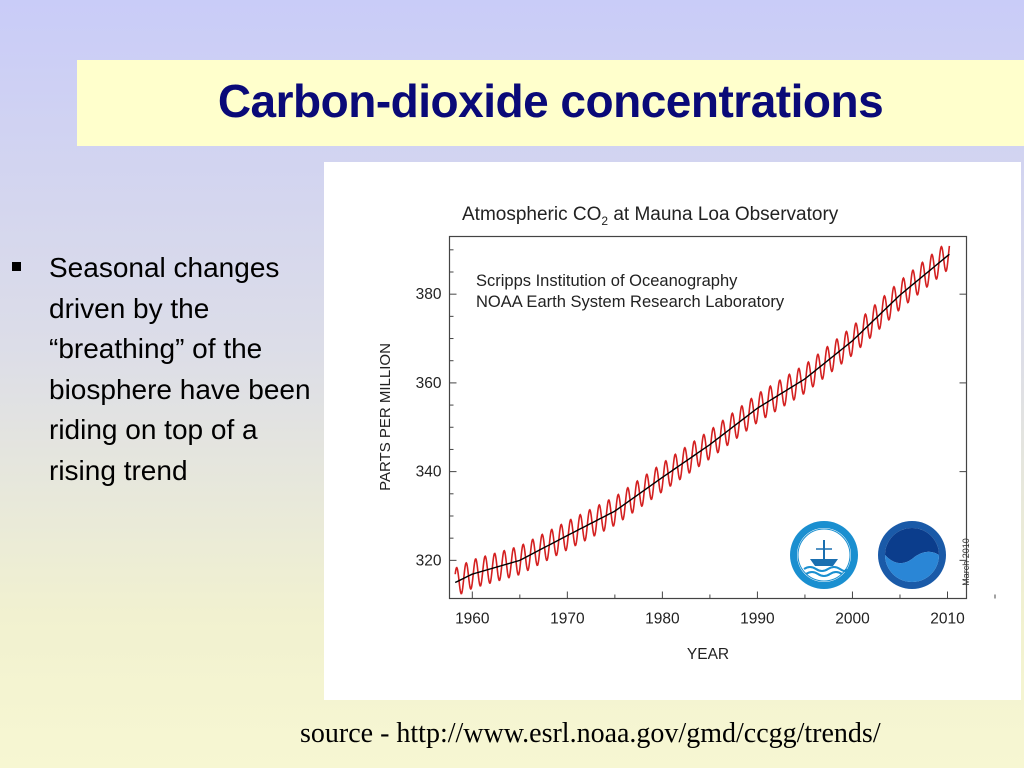 Image resolution: width=1024 pixels, height=768 pixels. What do you see at coordinates (429, 294) in the screenshot?
I see `y-tick-label-380: 380` at bounding box center [429, 294].